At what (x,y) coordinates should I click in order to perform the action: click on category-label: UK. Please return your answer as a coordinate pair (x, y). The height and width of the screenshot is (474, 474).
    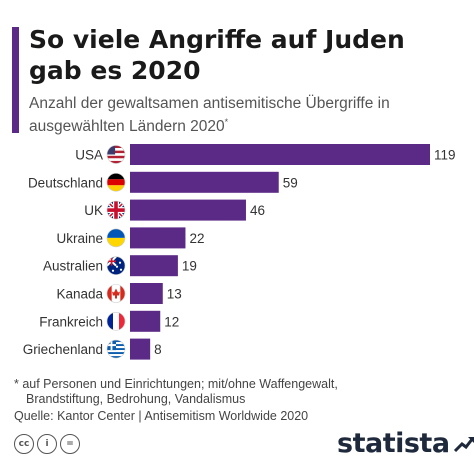
    Looking at the image, I should click on (93, 210).